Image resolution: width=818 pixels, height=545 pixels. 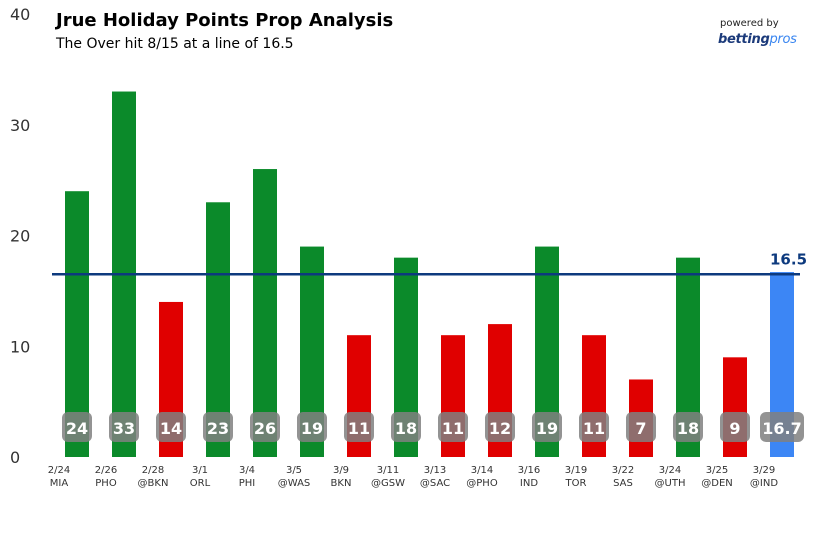 I want to click on x-tick-date: 3/5, so click(x=294, y=470).